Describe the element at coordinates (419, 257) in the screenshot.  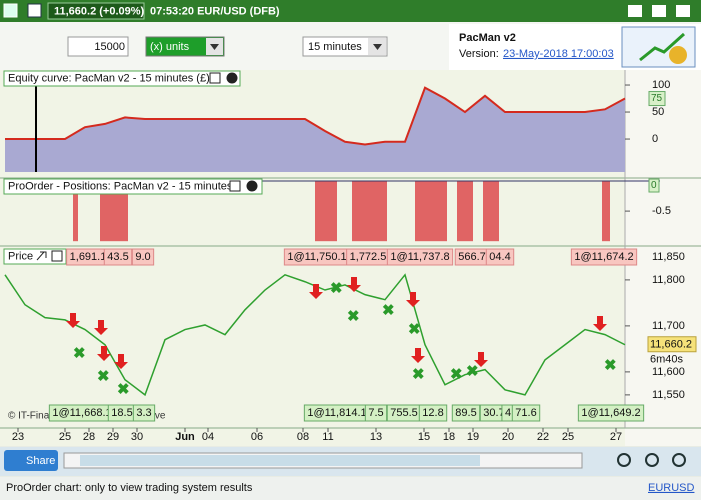
I see `trade-label: 1@11,737.8` at that location.